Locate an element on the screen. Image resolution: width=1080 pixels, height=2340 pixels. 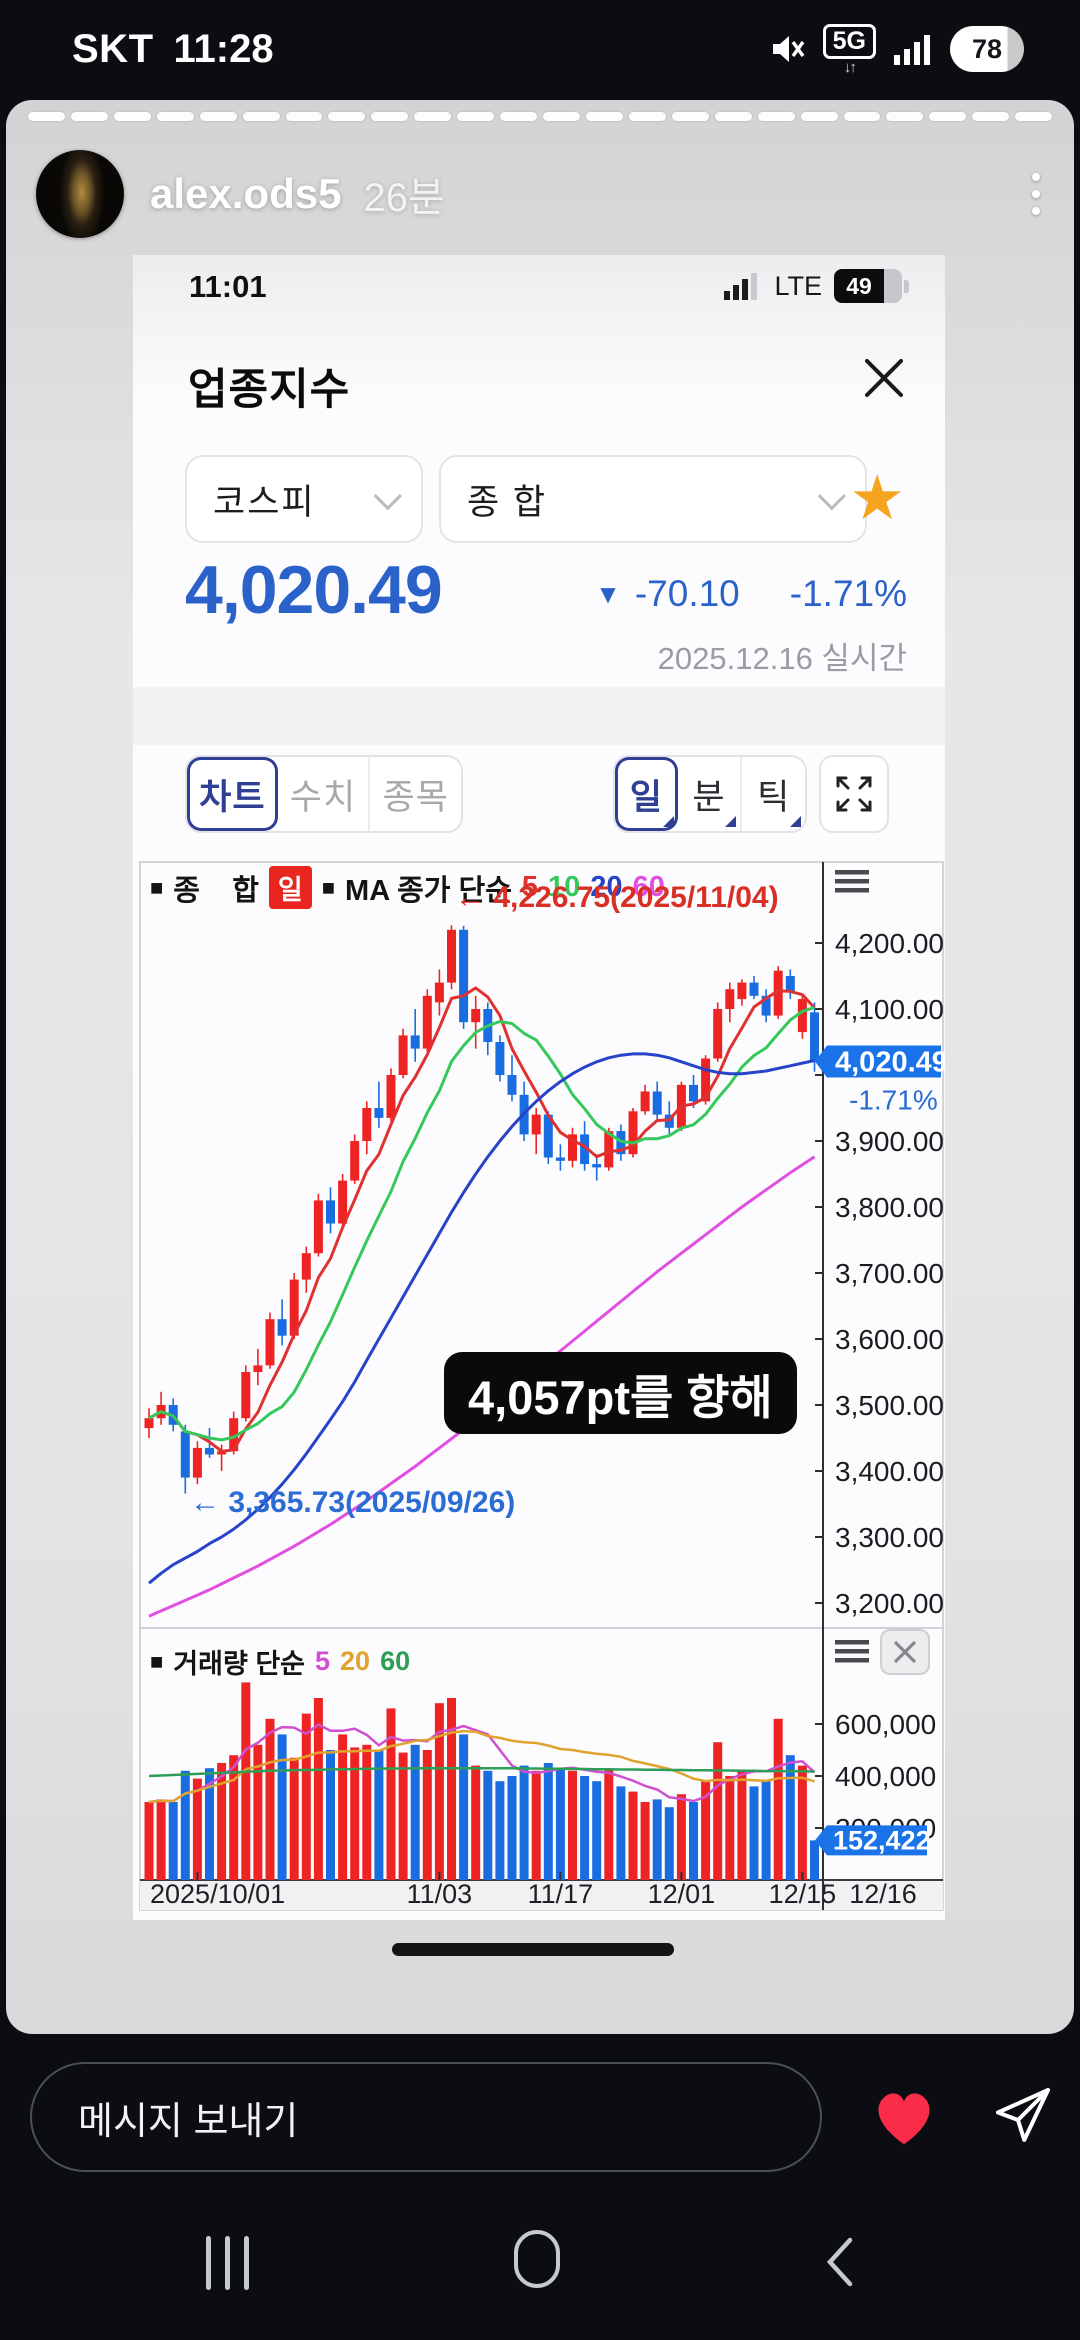
lte-label: LTE is located at coordinates (798, 285).